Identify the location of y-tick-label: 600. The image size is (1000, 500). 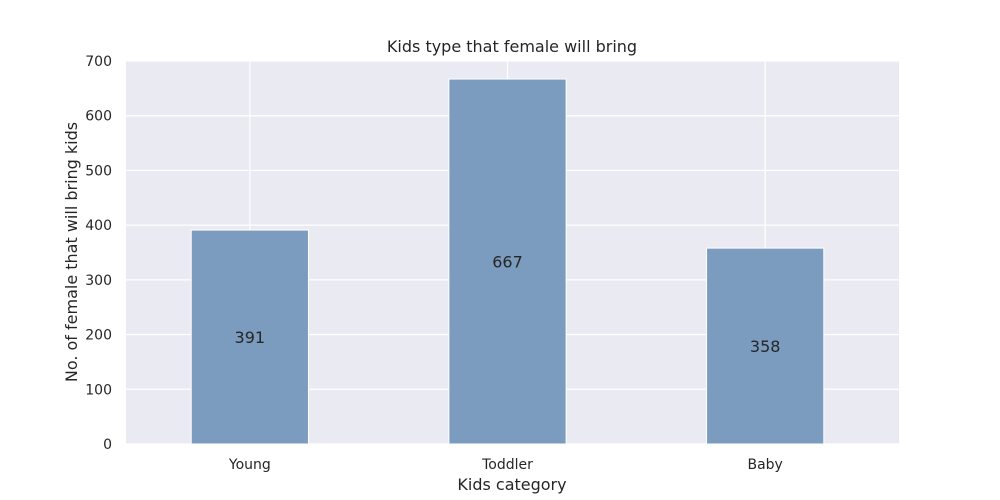
(98, 117).